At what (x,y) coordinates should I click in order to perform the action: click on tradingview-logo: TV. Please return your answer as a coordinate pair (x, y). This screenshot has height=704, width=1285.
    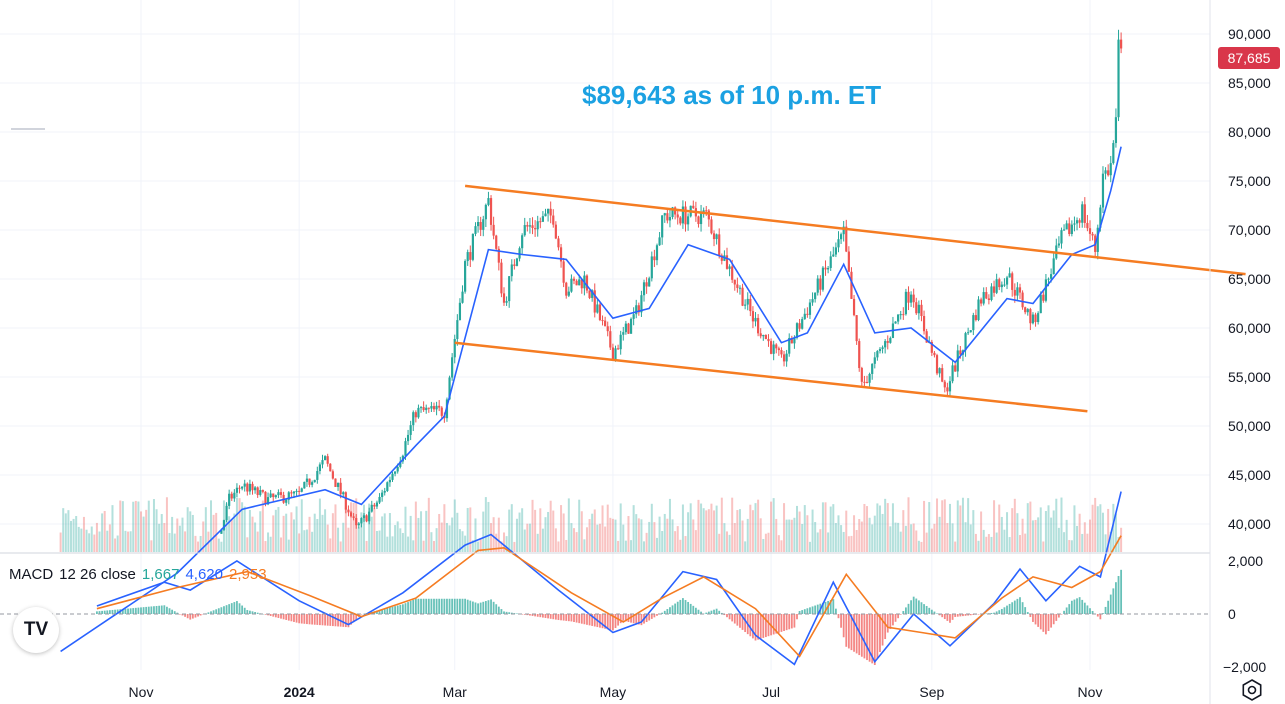
    Looking at the image, I should click on (36, 630).